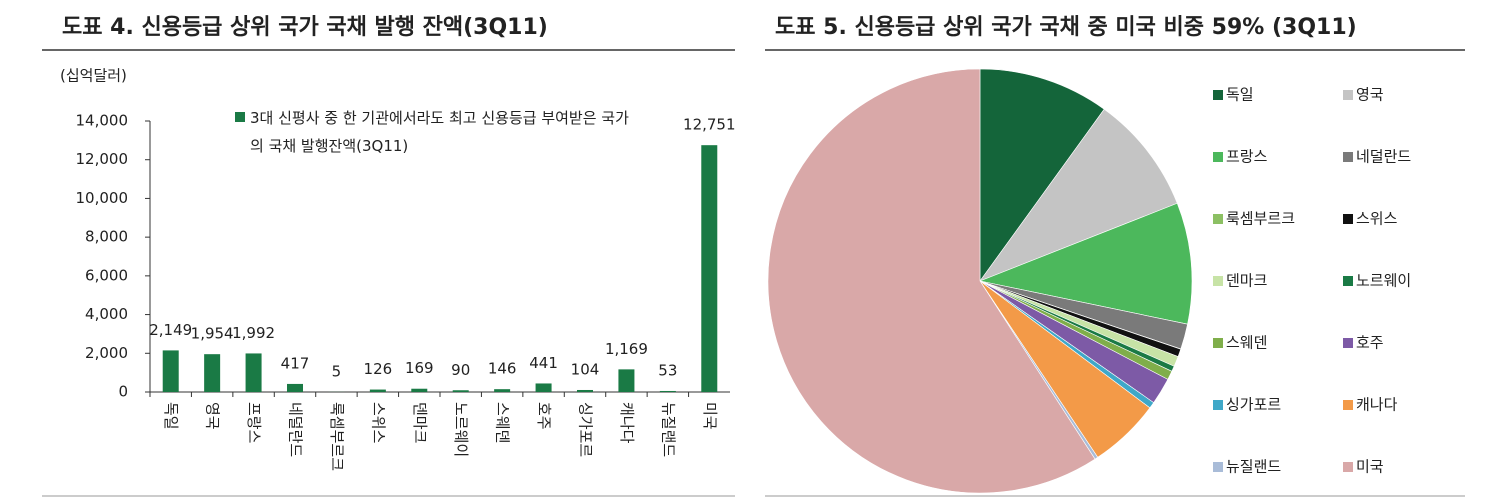 The width and height of the screenshot is (1500, 502). What do you see at coordinates (106, 275) in the screenshot?
I see `y-tick-label: 6,000` at bounding box center [106, 275].